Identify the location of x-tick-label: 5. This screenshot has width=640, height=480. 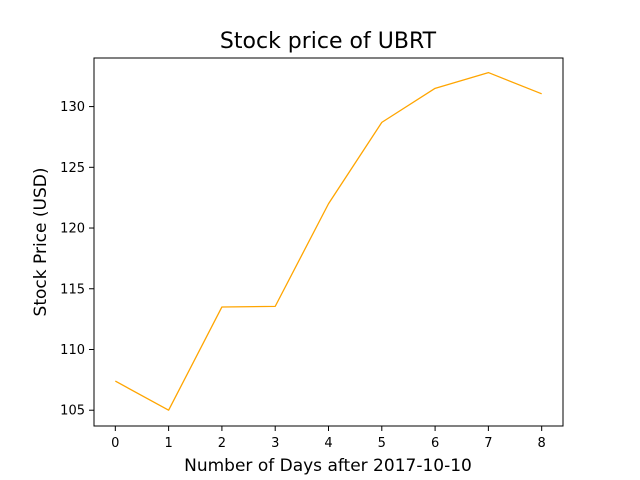
(382, 443).